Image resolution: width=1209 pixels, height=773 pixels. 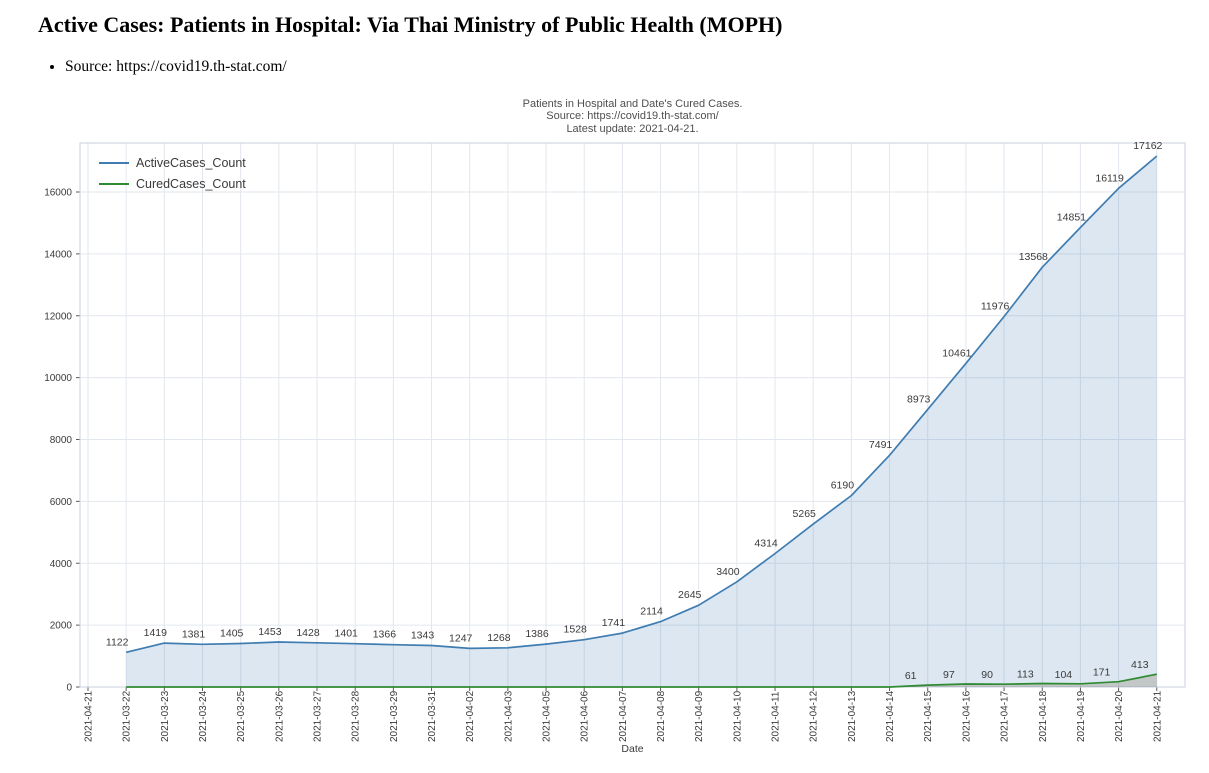 I want to click on svg-text: 1428, so click(x=308, y=633).